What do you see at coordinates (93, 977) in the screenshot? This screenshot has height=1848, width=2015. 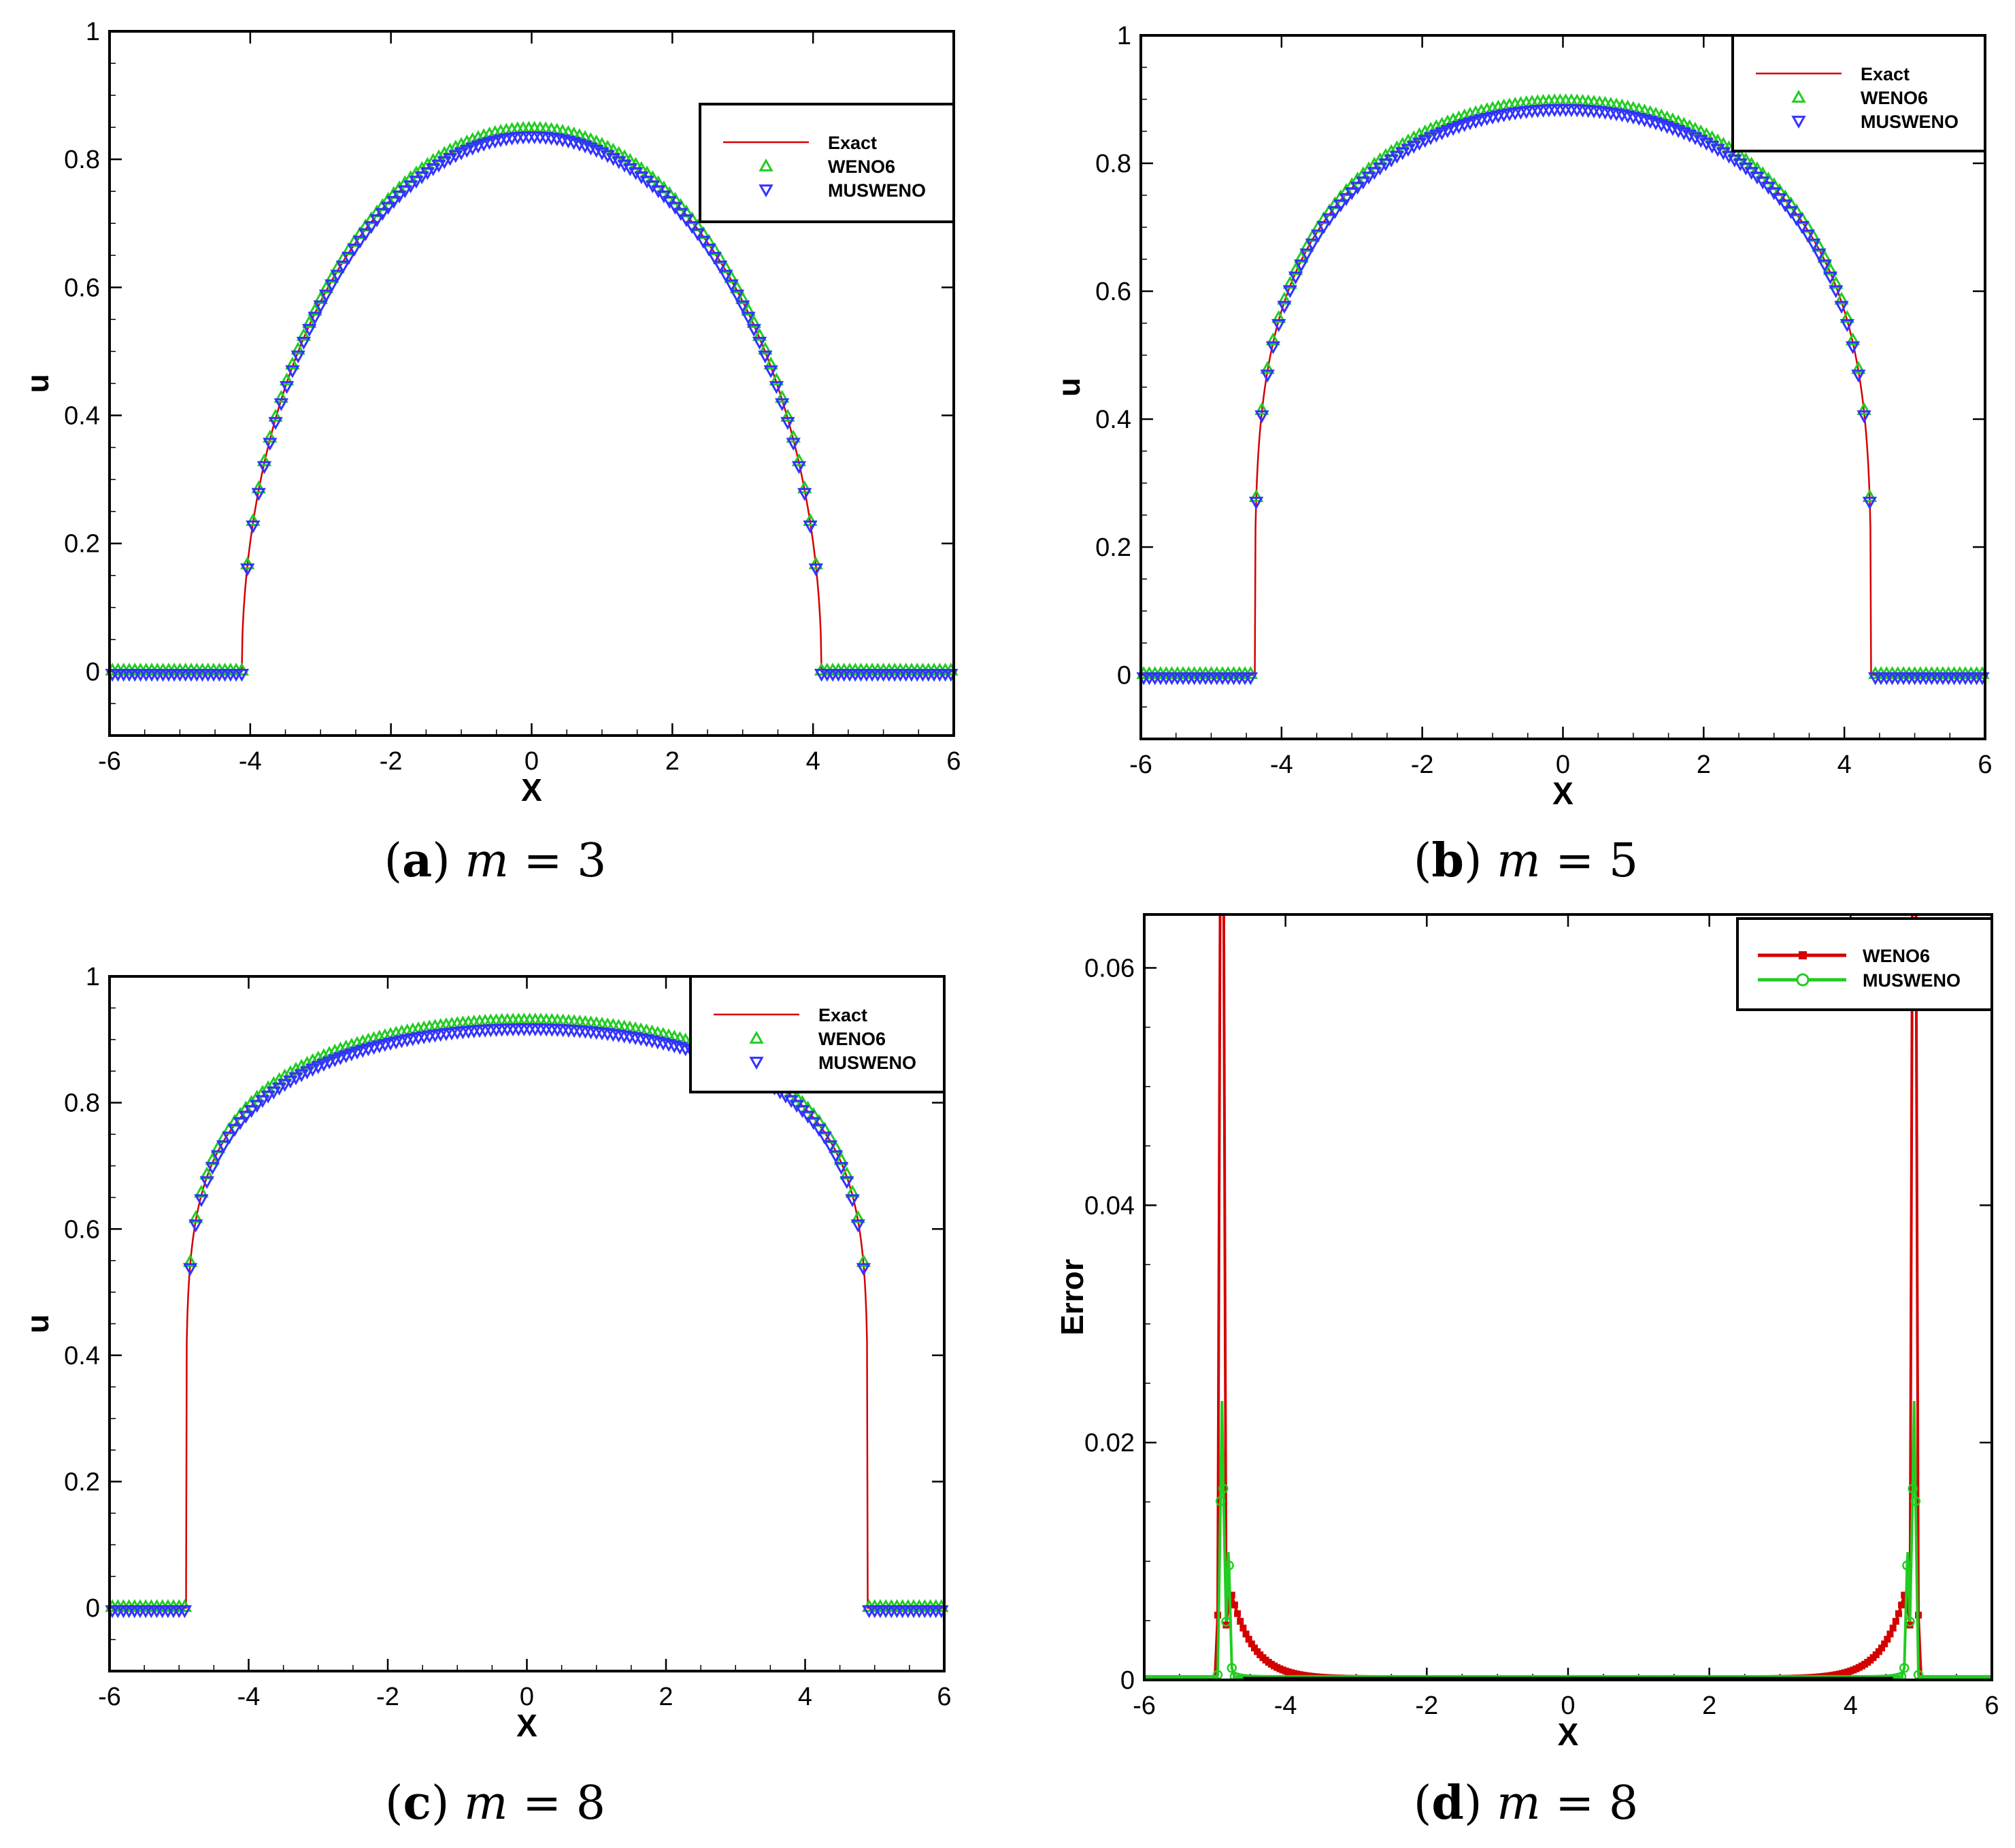 I see `y-tick-label-c-5: 1` at bounding box center [93, 977].